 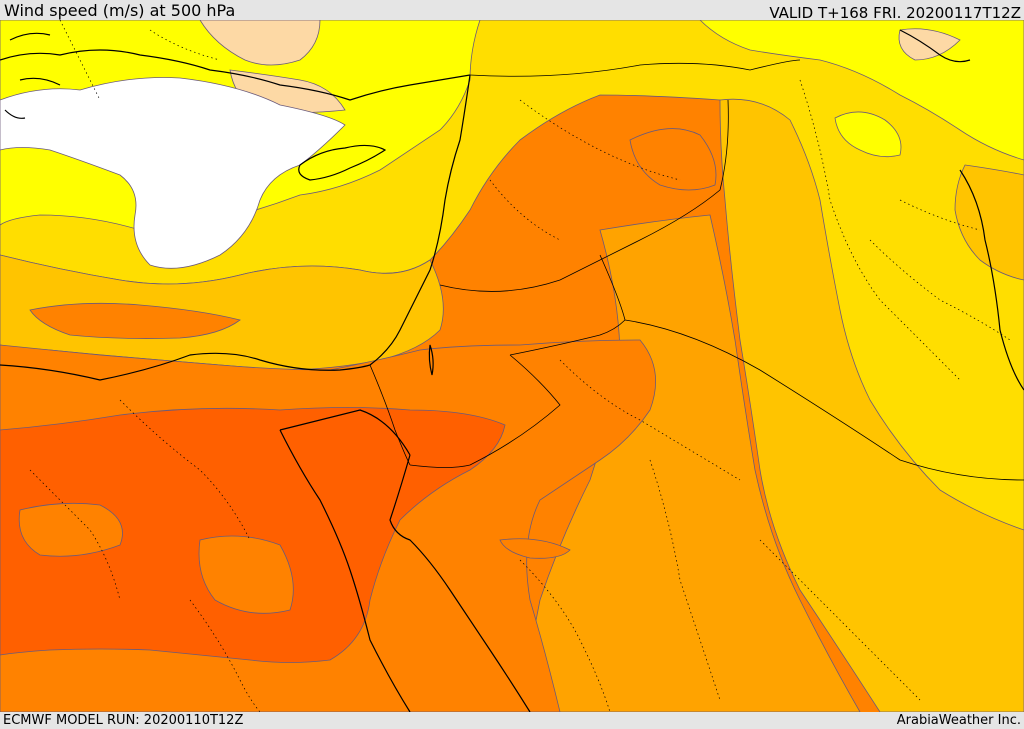 What do you see at coordinates (342, 162) in the screenshot?
I see `coastline-cyprus` at bounding box center [342, 162].